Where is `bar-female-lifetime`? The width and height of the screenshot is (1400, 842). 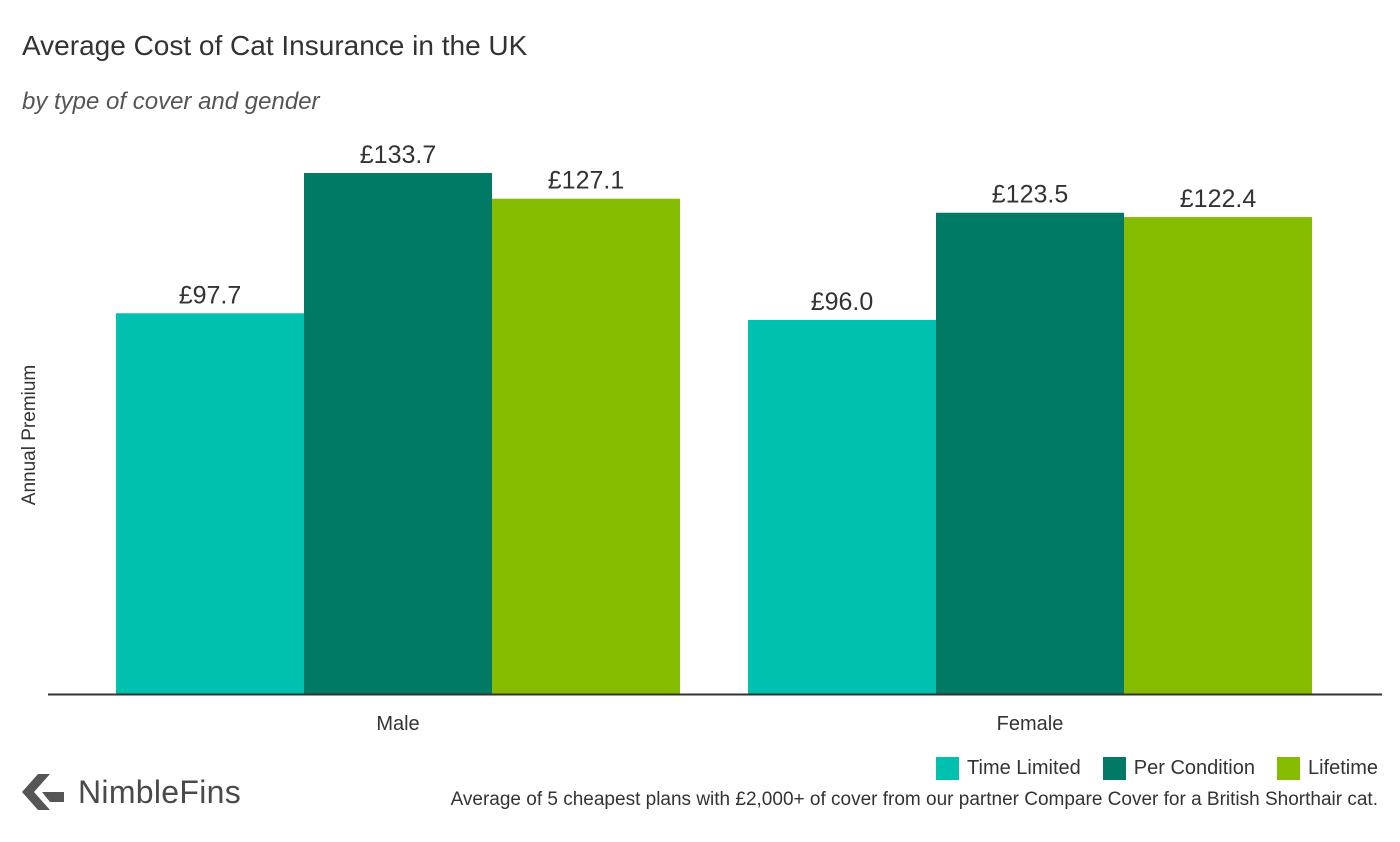
bar-female-lifetime is located at coordinates (1218, 455).